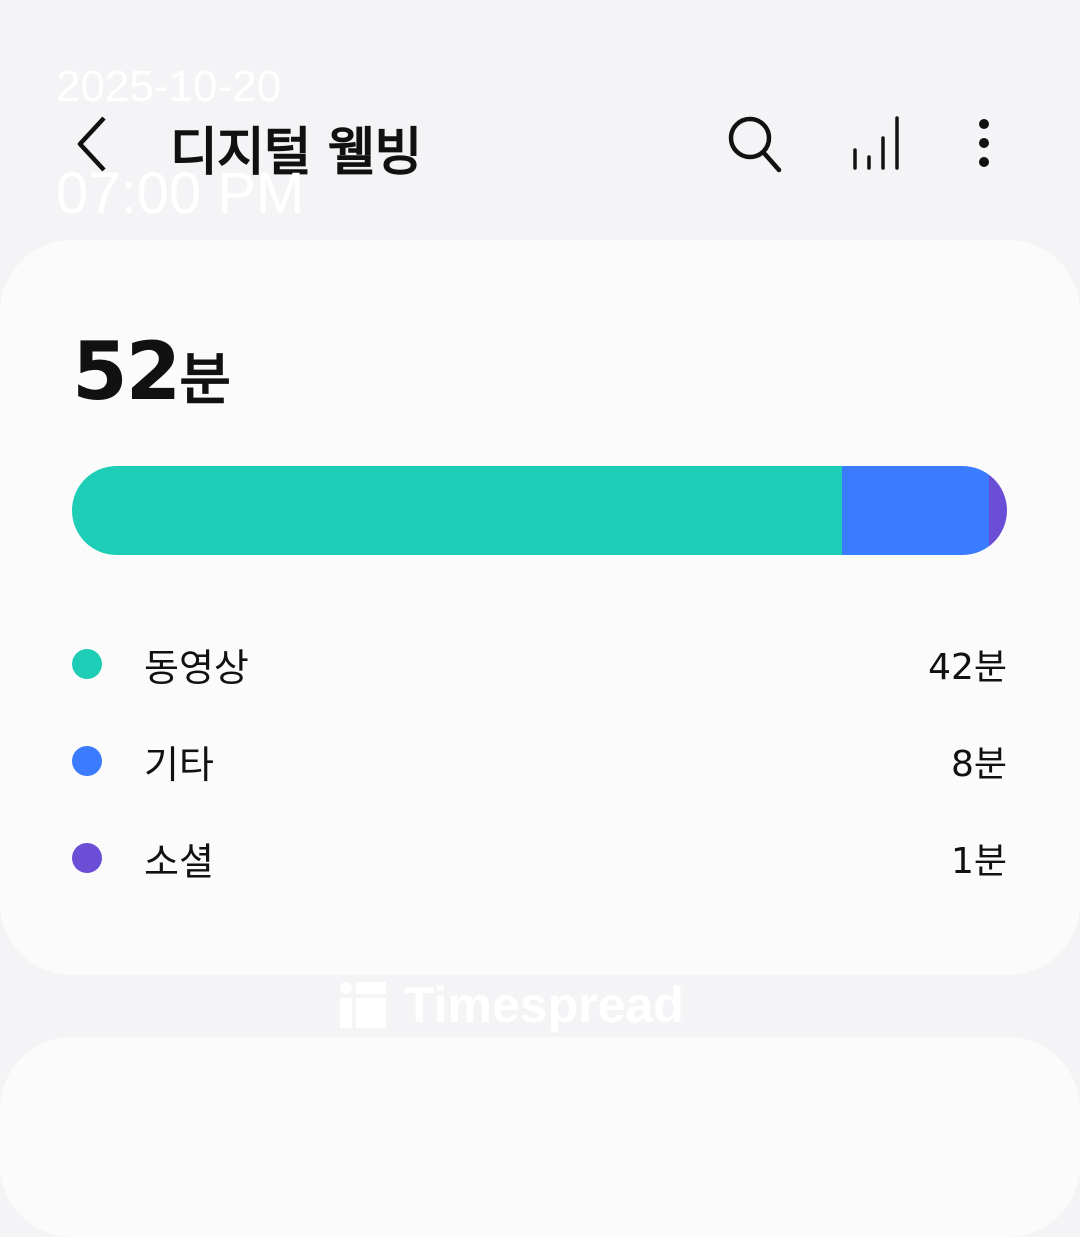  Describe the element at coordinates (169, 86) in the screenshot. I see `timestamp-date: 2025-10-20` at that location.